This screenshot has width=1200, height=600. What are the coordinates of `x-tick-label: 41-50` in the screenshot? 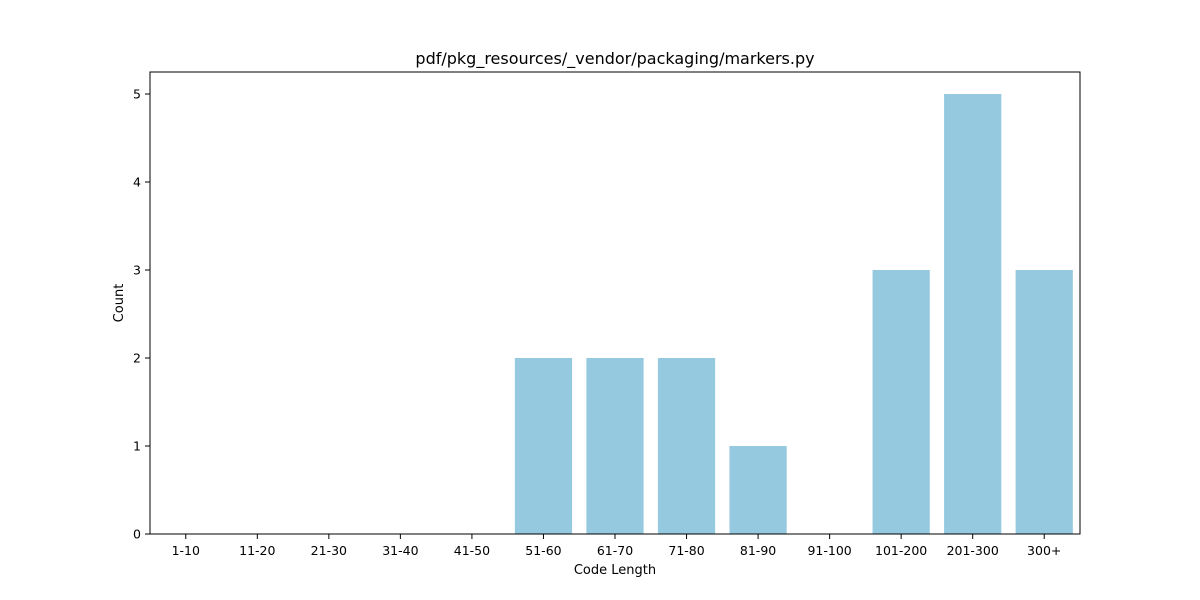 It's located at (472, 550).